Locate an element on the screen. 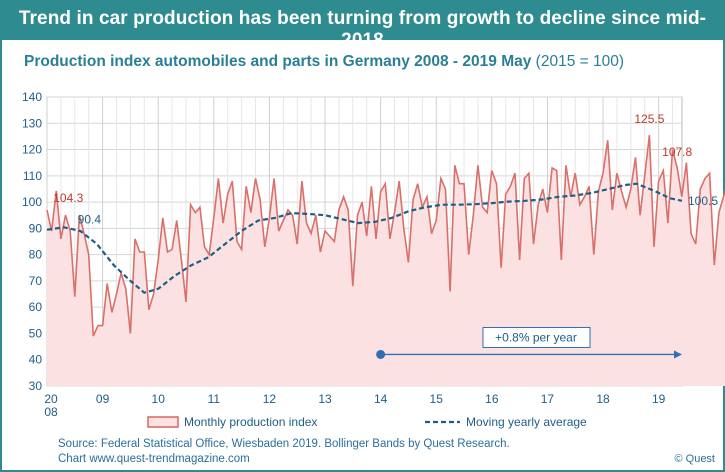  y-tick-label: 80 is located at coordinates (36, 255).